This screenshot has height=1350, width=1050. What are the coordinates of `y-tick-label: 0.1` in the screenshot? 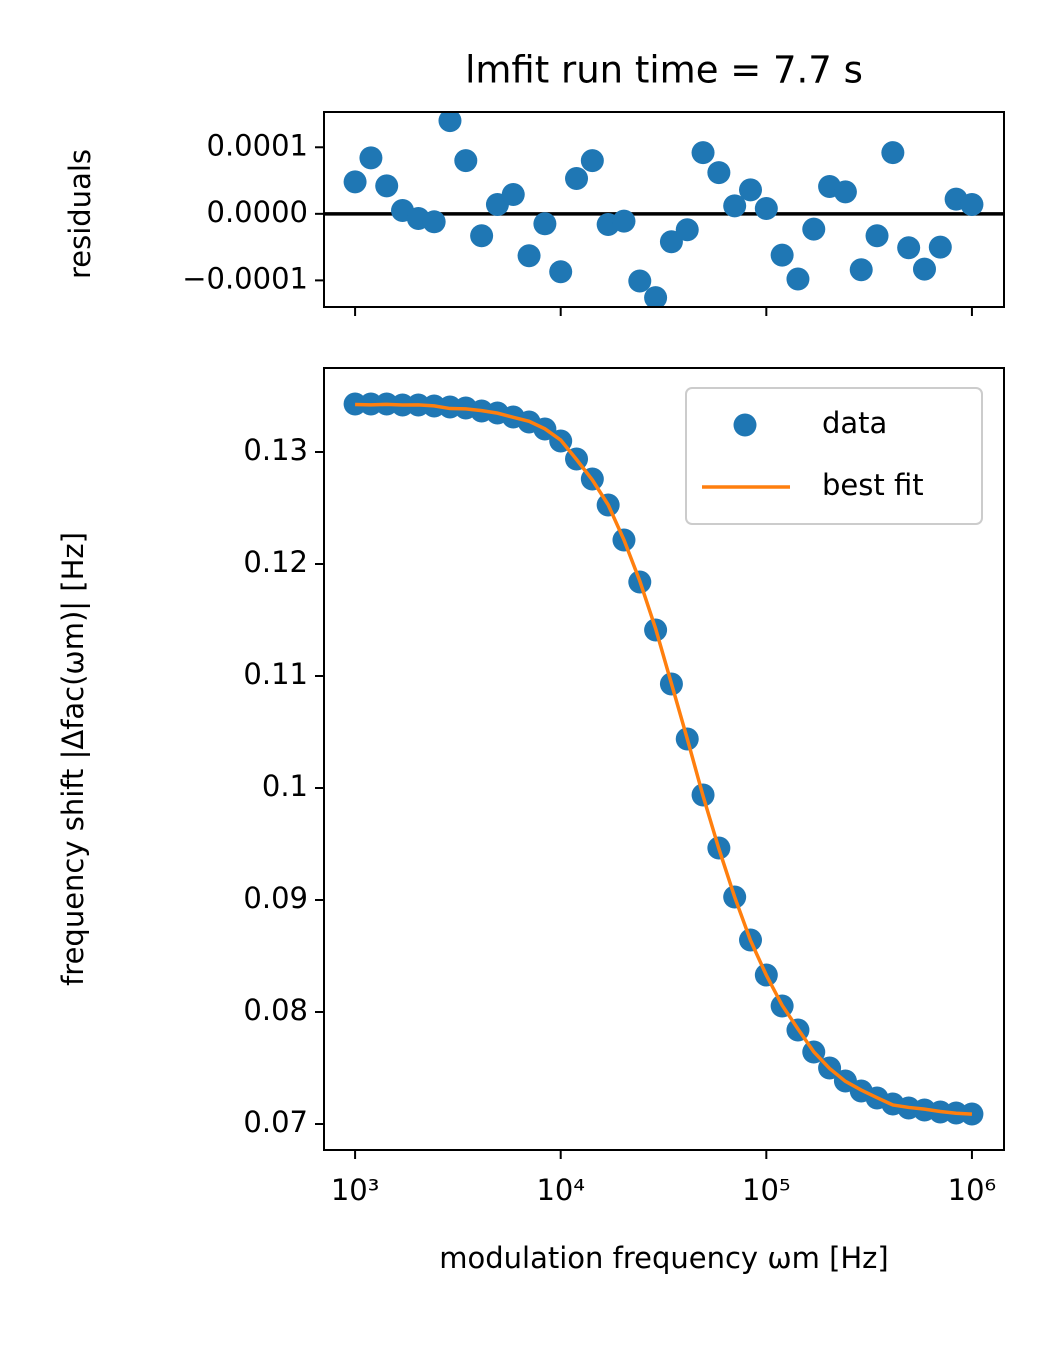 It's located at (285, 786).